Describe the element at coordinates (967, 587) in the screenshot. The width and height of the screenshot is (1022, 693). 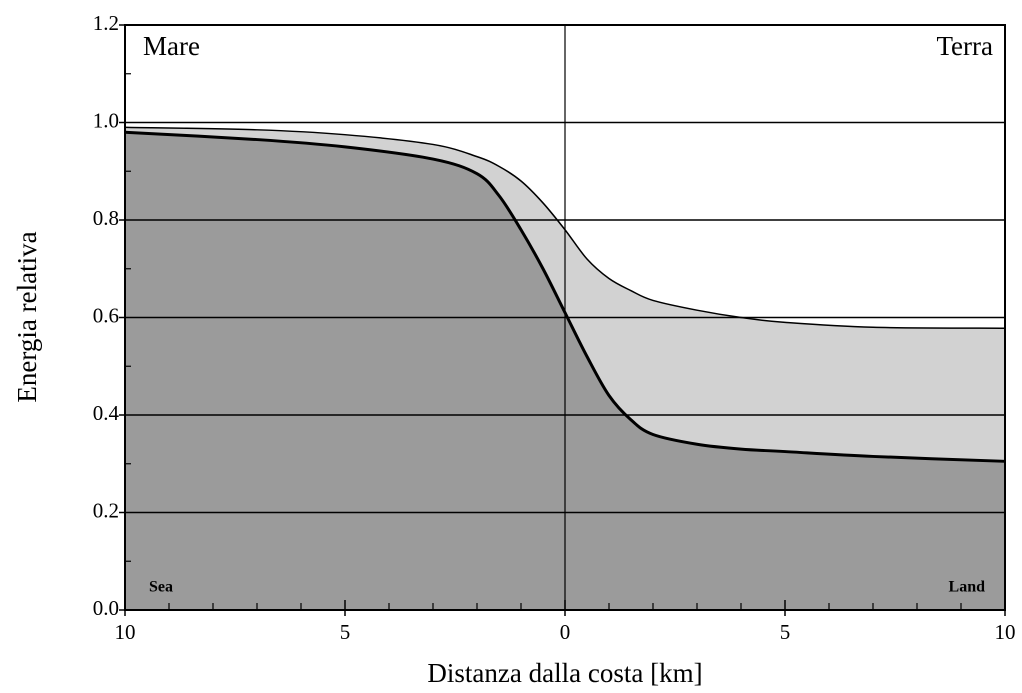
I see `annotation: Land` at that location.